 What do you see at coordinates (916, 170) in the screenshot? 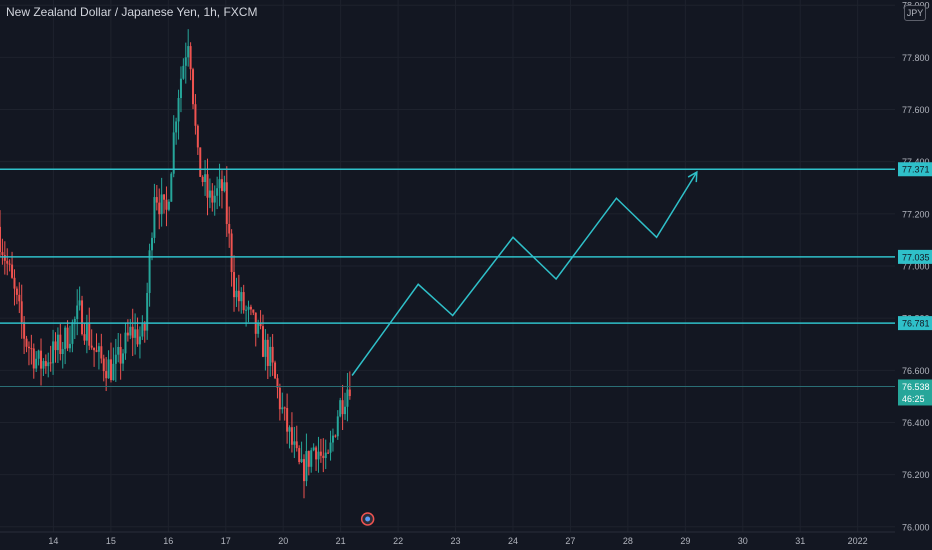
I see `level-tag-label-0: 77.371` at bounding box center [916, 170].